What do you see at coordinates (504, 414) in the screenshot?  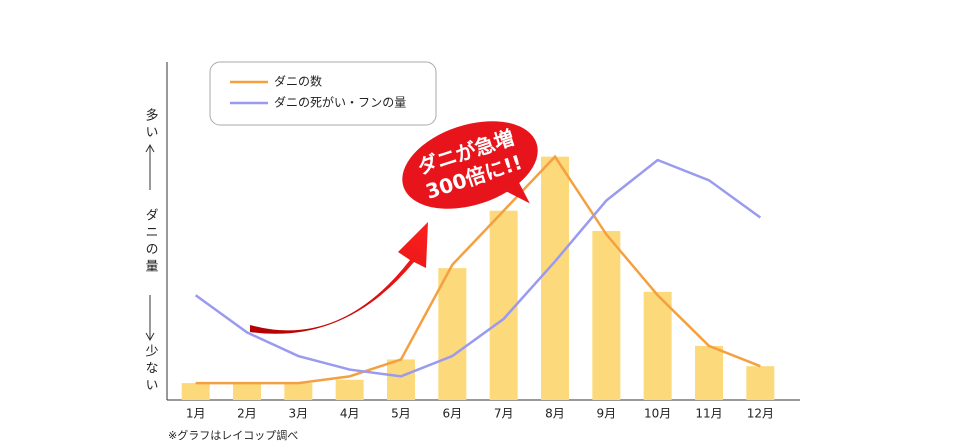 I see `x-tick-label: 7月` at bounding box center [504, 414].